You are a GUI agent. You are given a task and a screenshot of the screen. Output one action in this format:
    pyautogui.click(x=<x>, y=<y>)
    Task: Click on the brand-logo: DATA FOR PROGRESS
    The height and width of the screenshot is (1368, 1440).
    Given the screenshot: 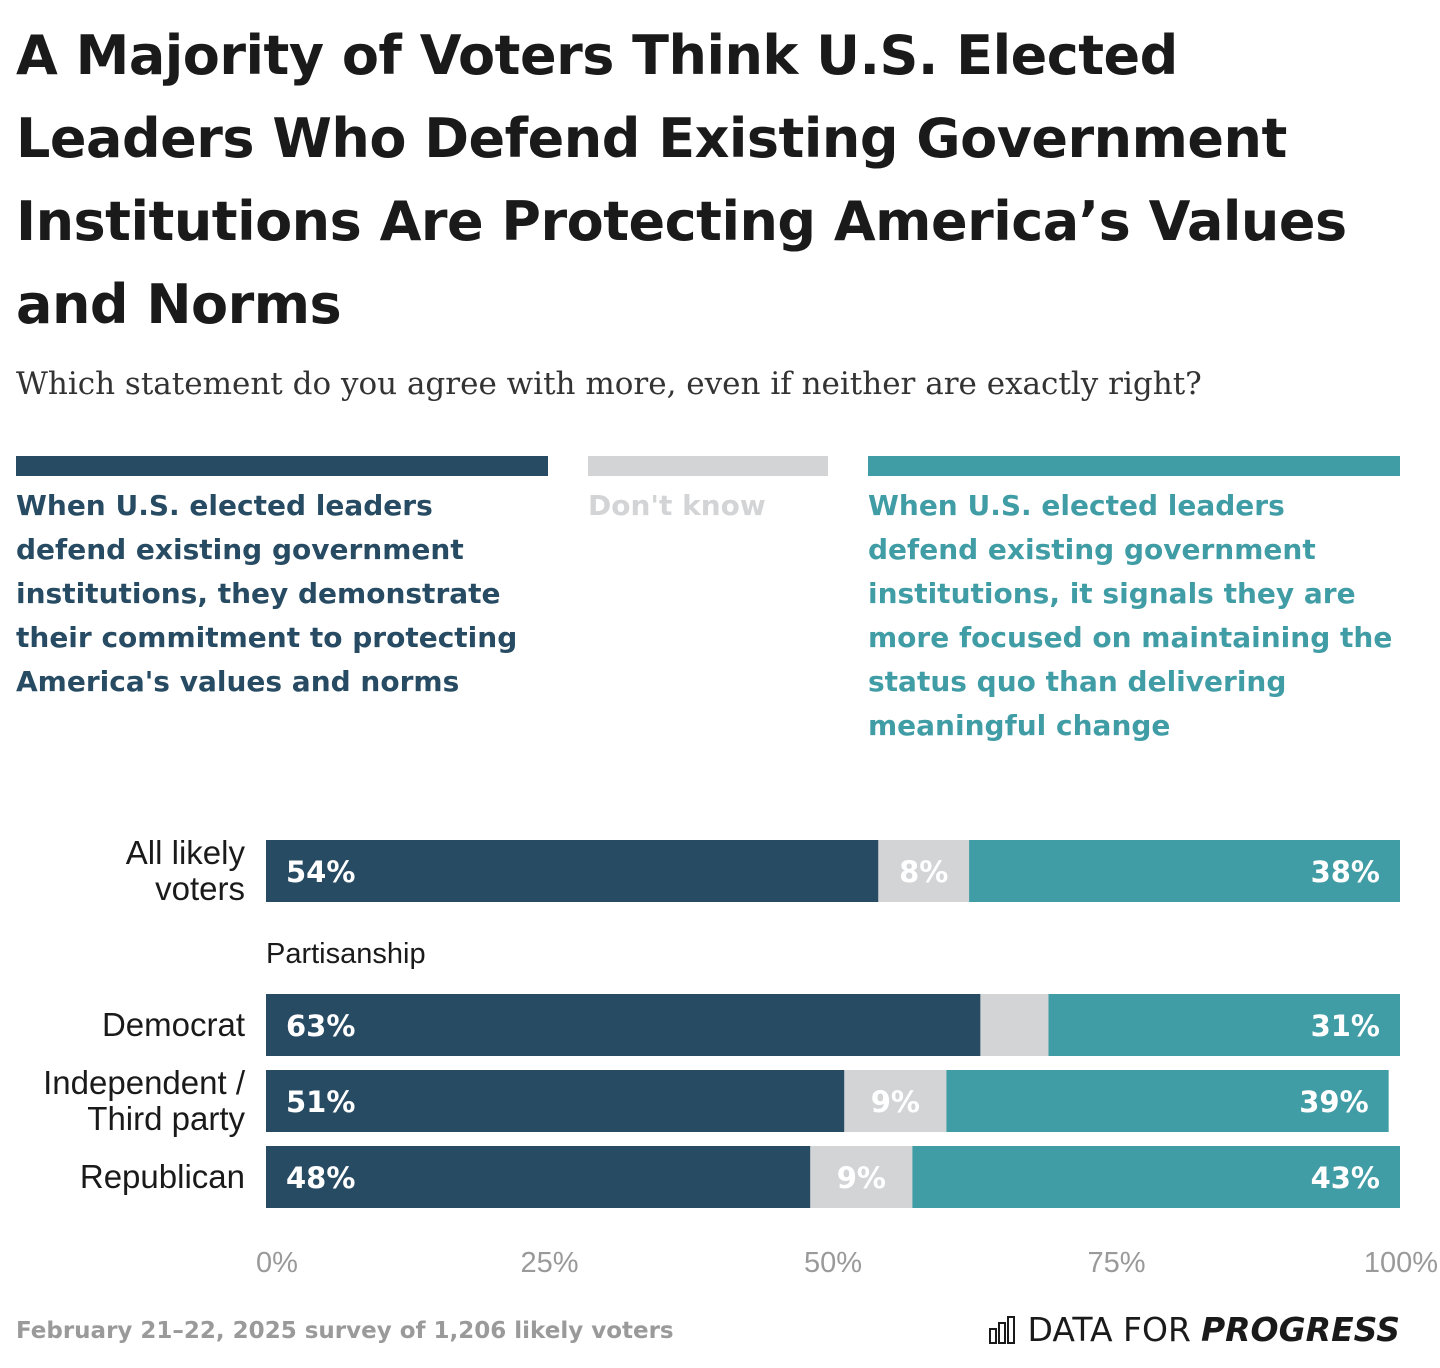 What is the action you would take?
    pyautogui.click(x=1194, y=1329)
    